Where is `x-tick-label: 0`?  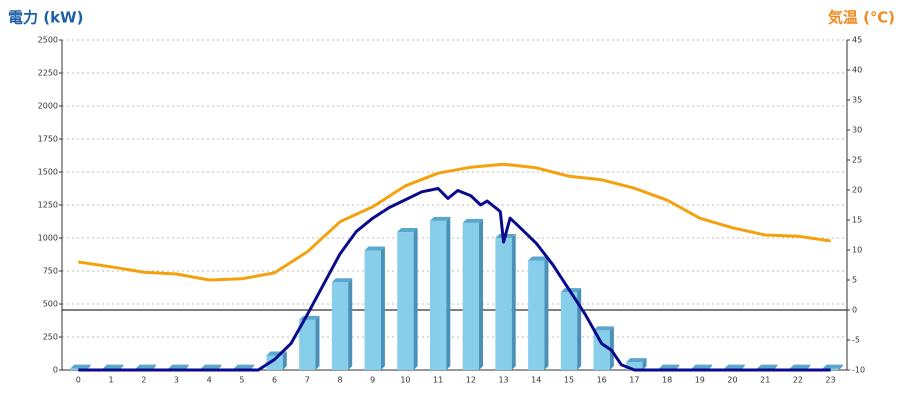
x-tick-label: 0 is located at coordinates (78, 380).